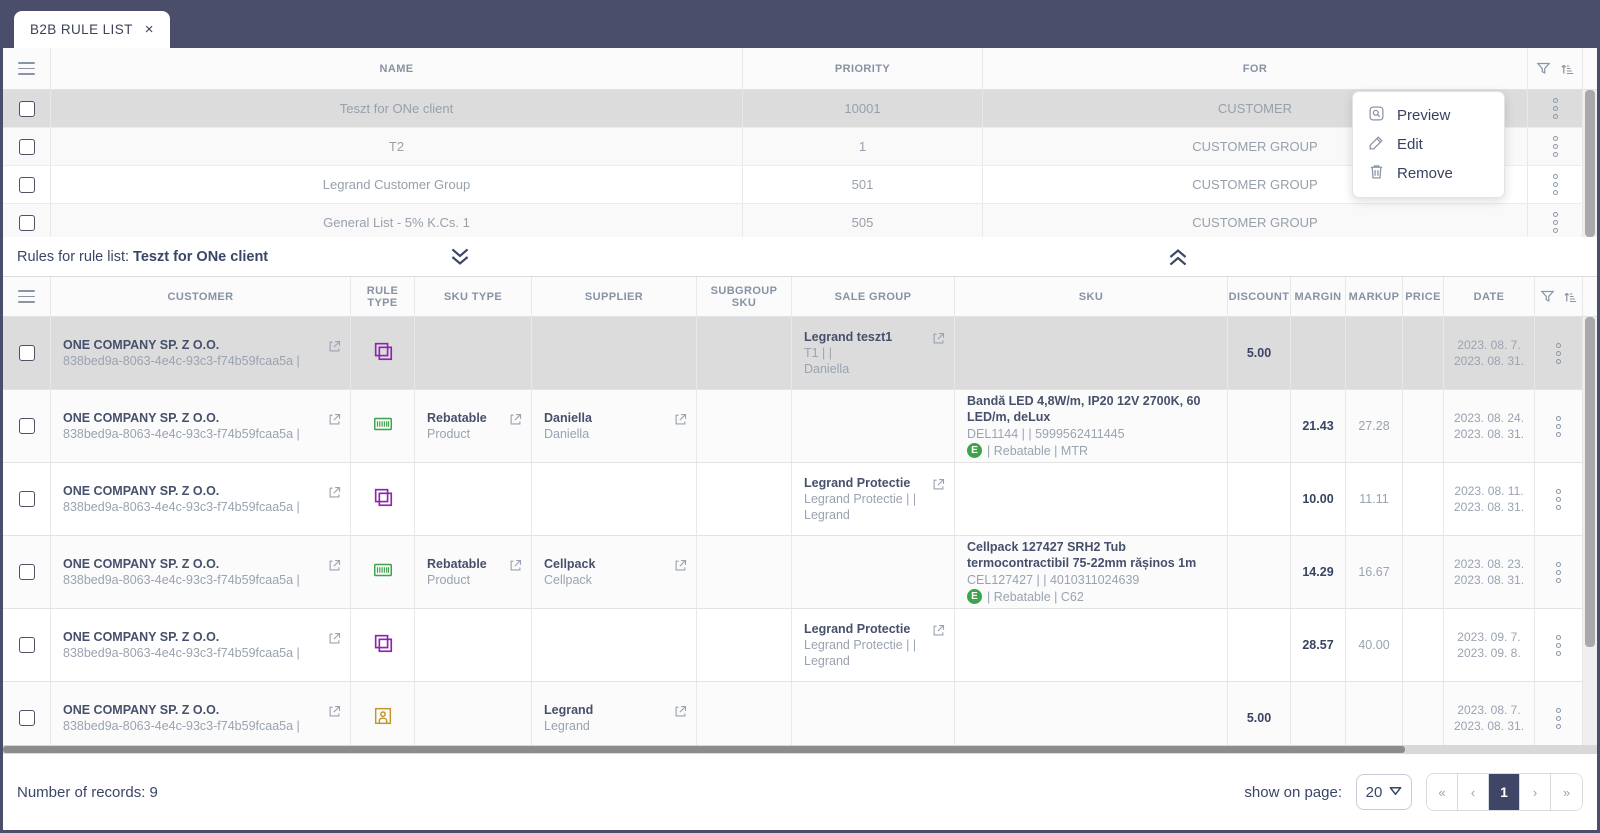  What do you see at coordinates (800, 109) in the screenshot?
I see `table-row: Teszt for ONe client 10001 CUSTOMER` at bounding box center [800, 109].